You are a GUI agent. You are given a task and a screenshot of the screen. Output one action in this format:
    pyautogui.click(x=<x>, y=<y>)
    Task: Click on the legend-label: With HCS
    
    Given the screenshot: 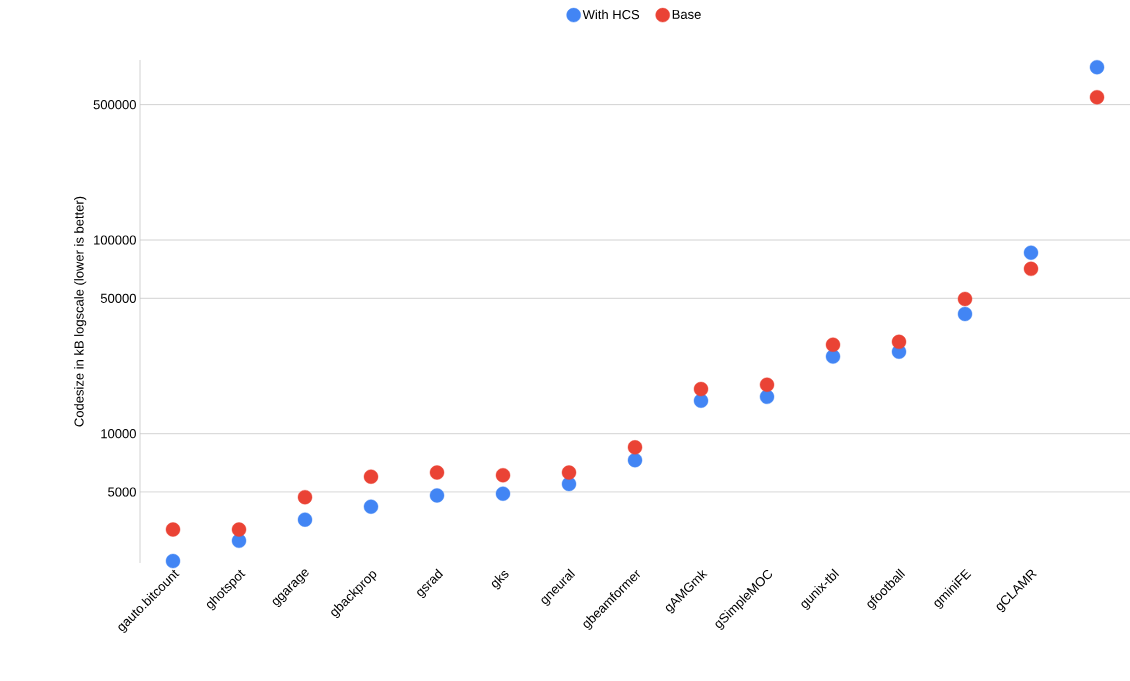 What is the action you would take?
    pyautogui.click(x=611, y=14)
    